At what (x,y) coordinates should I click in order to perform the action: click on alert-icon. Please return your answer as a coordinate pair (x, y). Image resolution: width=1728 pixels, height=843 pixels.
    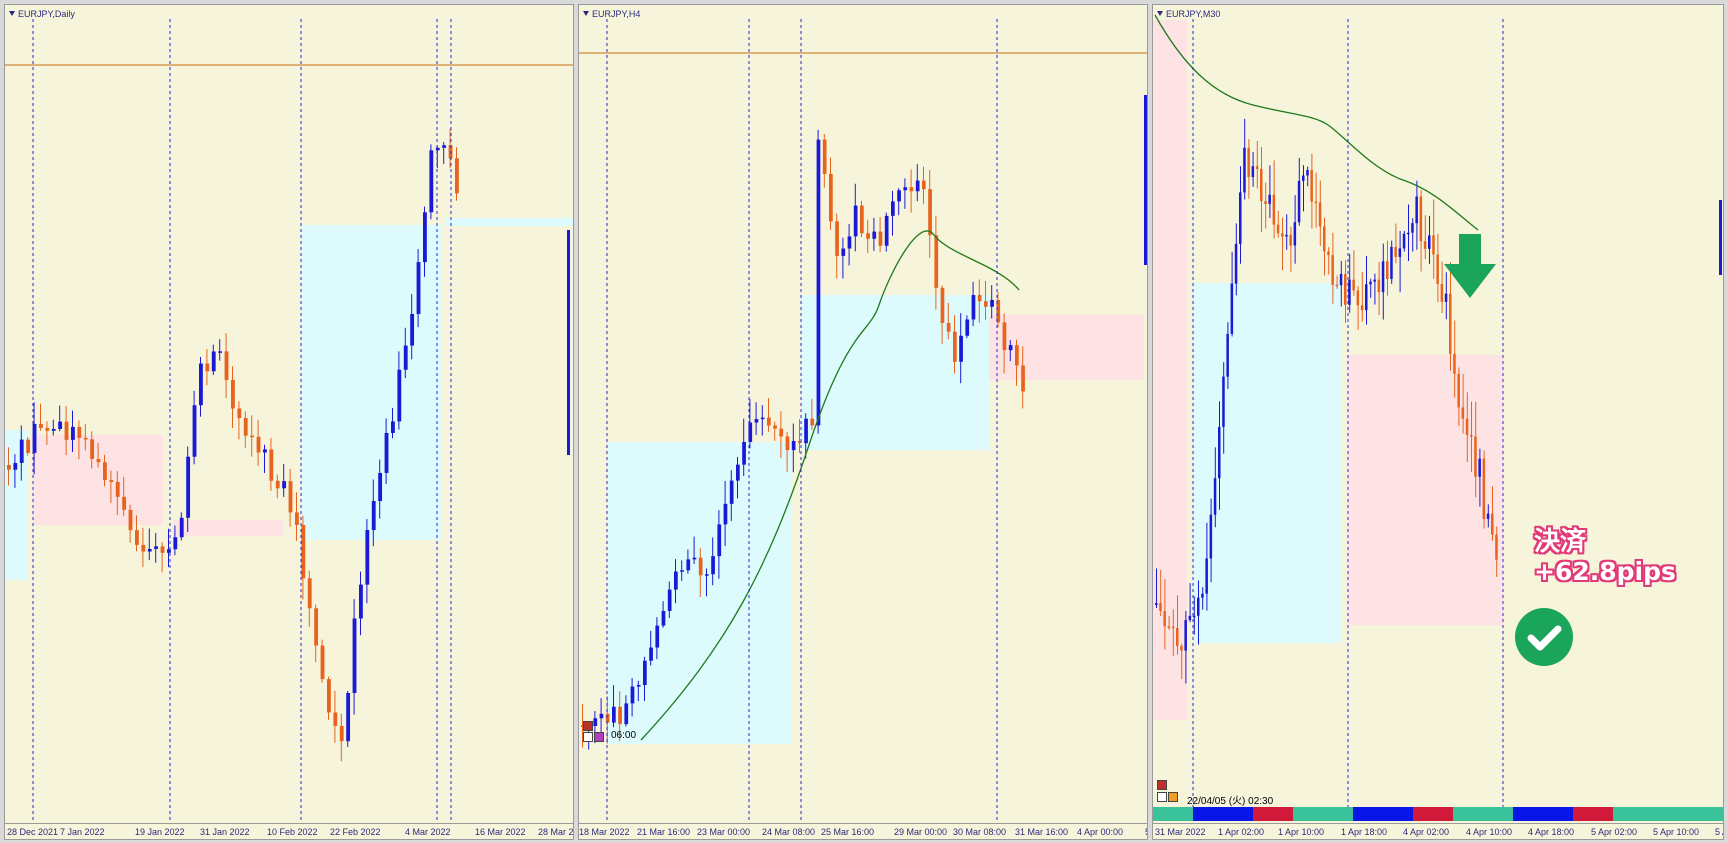
    Looking at the image, I should click on (1173, 797).